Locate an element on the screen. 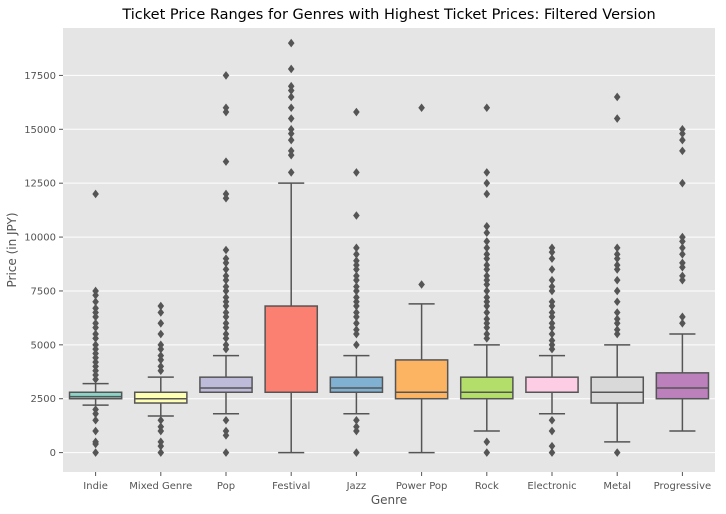  y-tick-label: 0 is located at coordinates (53, 453).